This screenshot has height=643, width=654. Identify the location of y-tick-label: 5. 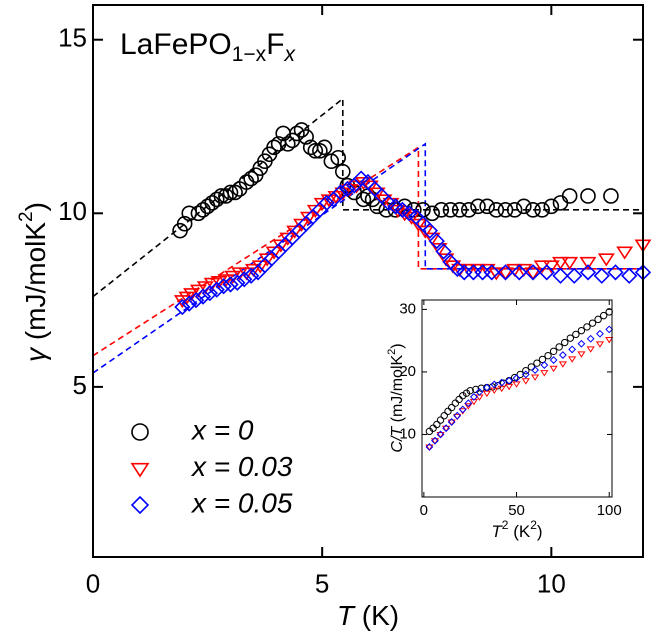
(80, 385).